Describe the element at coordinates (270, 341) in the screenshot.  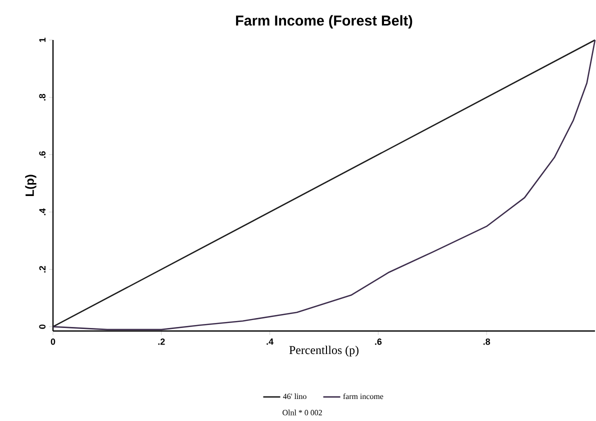
I see `x-tick-label: .4` at that location.